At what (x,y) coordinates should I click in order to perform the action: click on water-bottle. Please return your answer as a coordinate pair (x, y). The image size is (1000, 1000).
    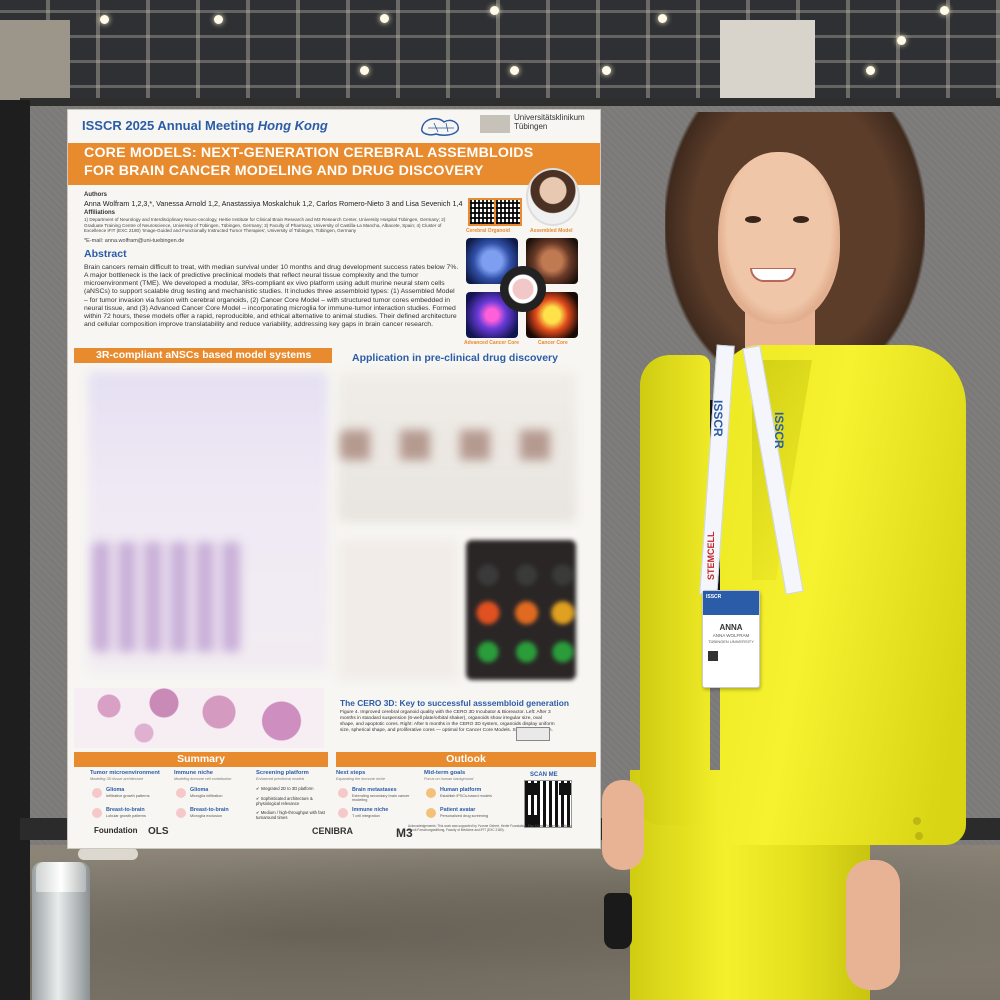
    Looking at the image, I should click on (61, 931).